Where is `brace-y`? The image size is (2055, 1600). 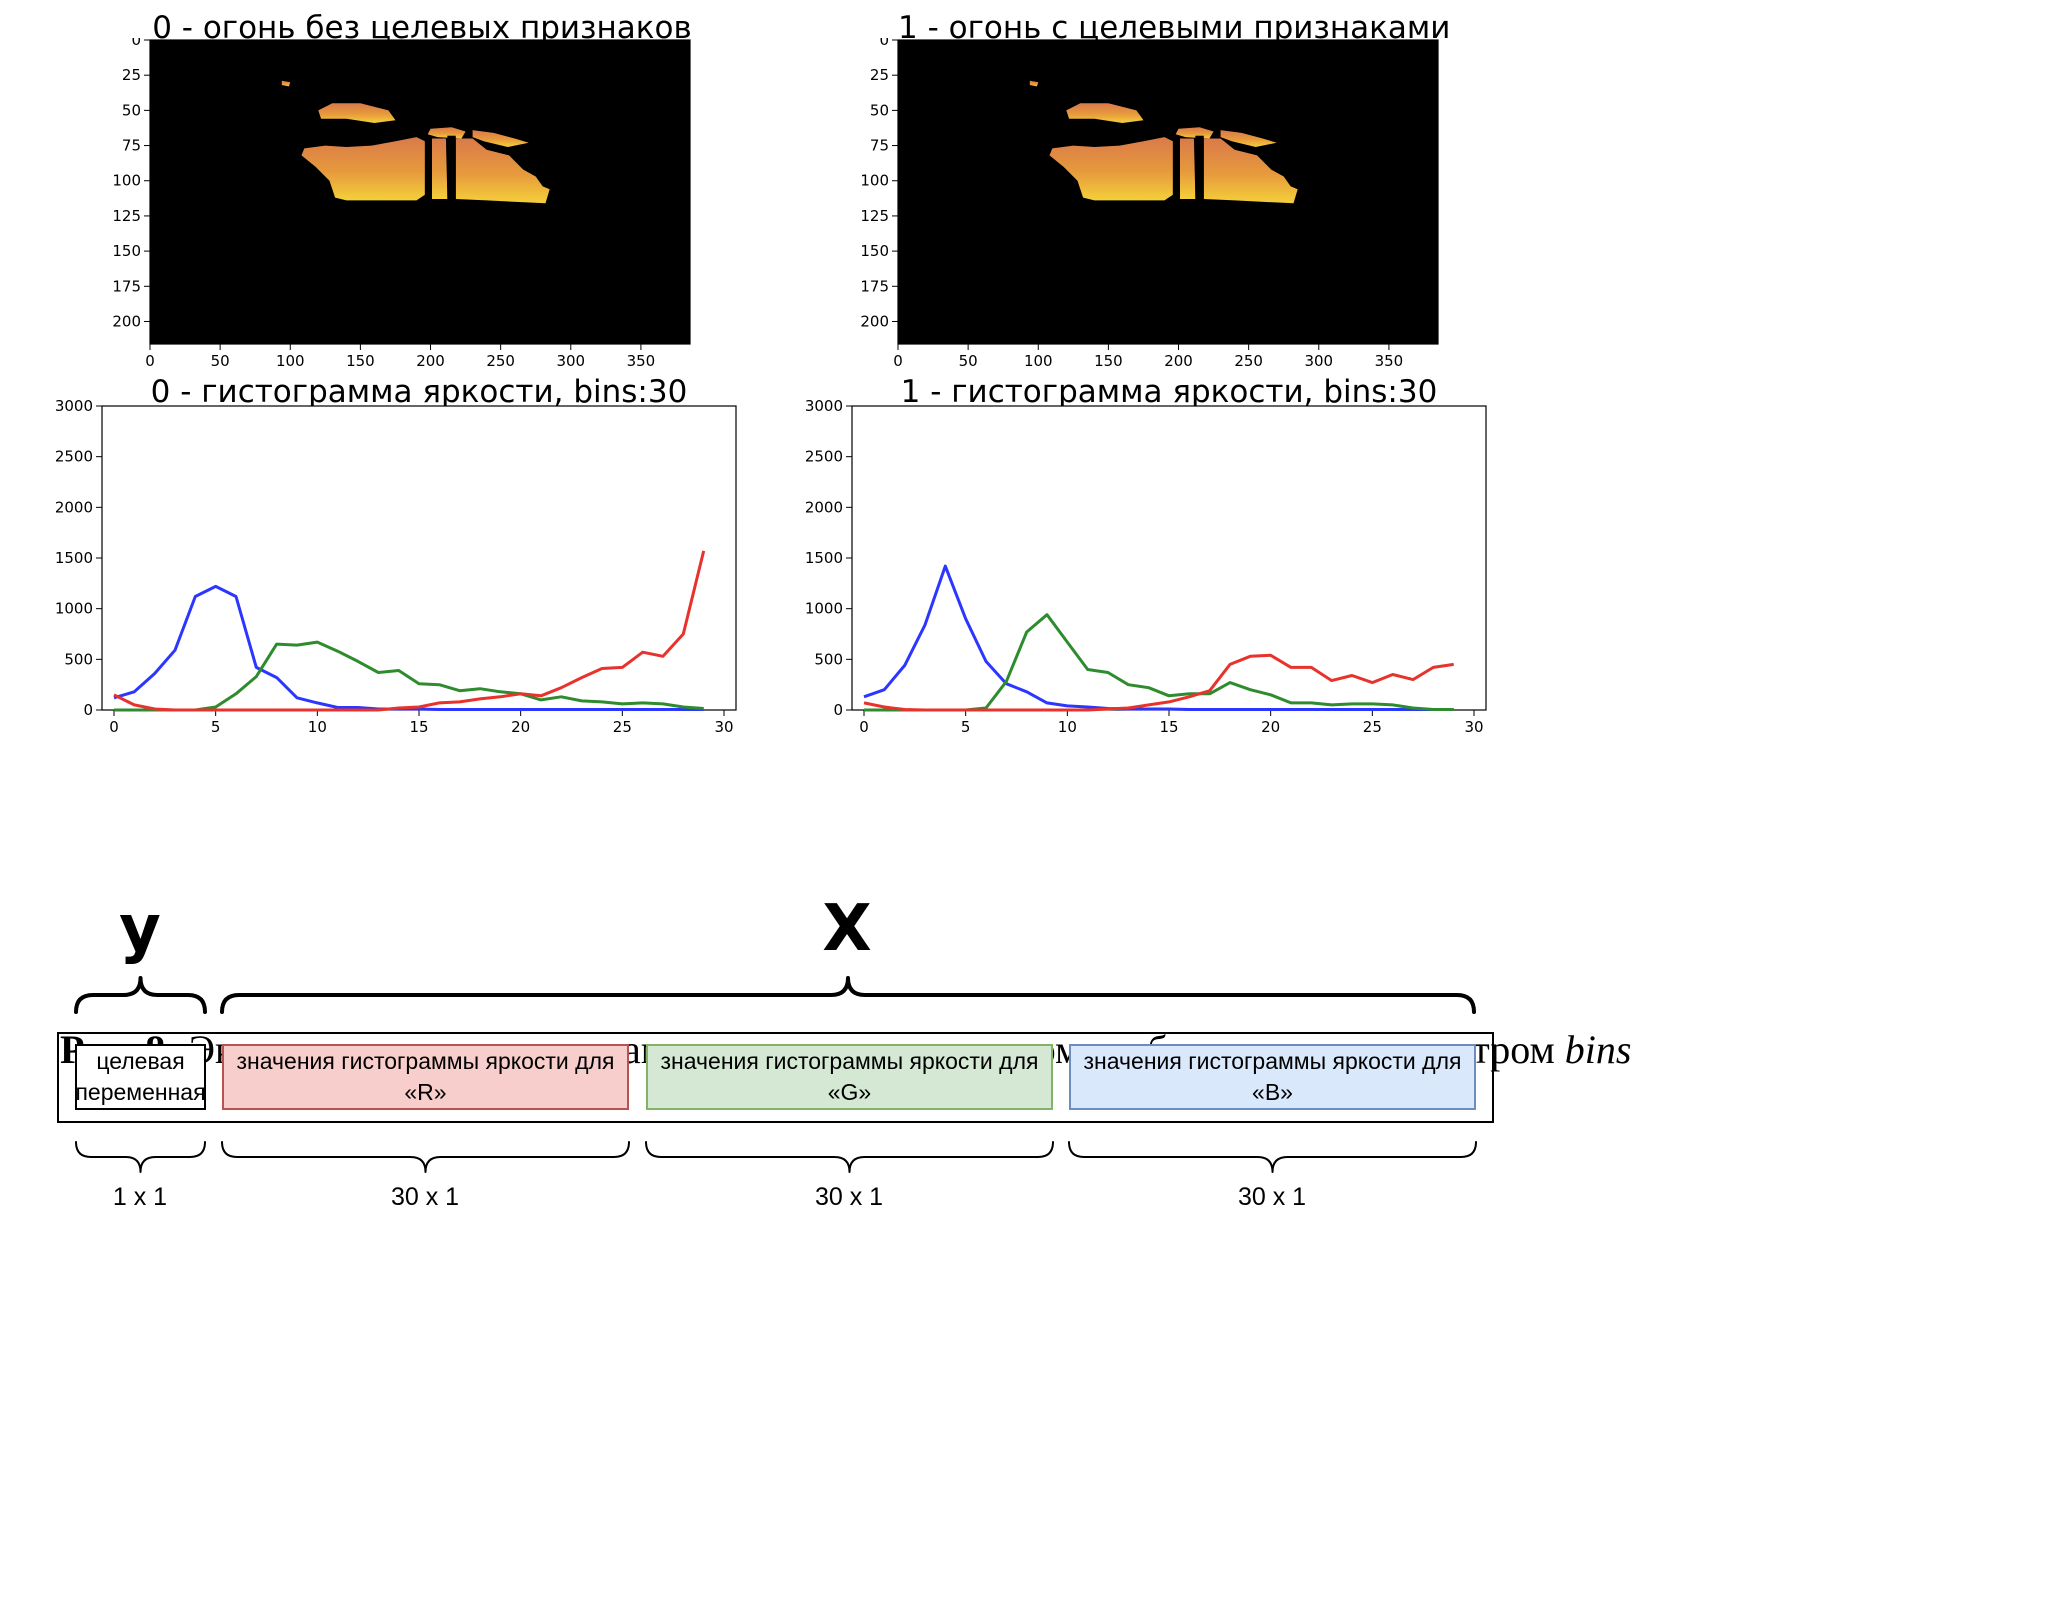 brace-y is located at coordinates (140, 995).